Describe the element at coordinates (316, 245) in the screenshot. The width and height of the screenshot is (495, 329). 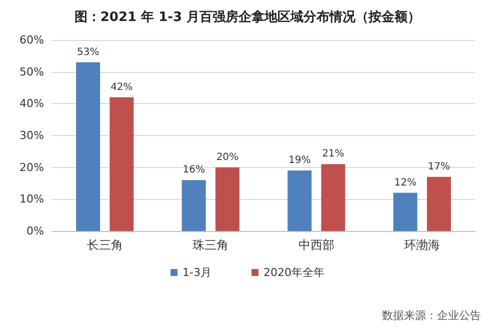
I see `x-tick-label: 中西部` at that location.